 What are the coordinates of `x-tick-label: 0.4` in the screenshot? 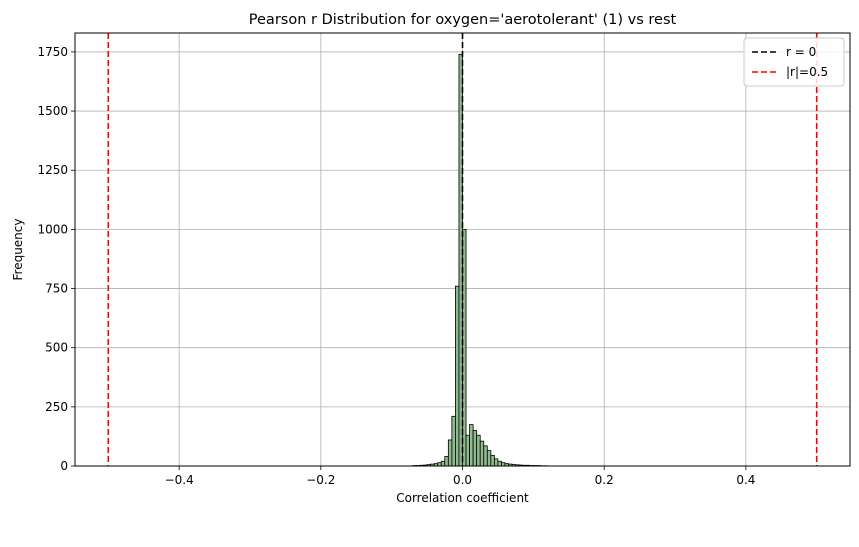 It's located at (745, 480).